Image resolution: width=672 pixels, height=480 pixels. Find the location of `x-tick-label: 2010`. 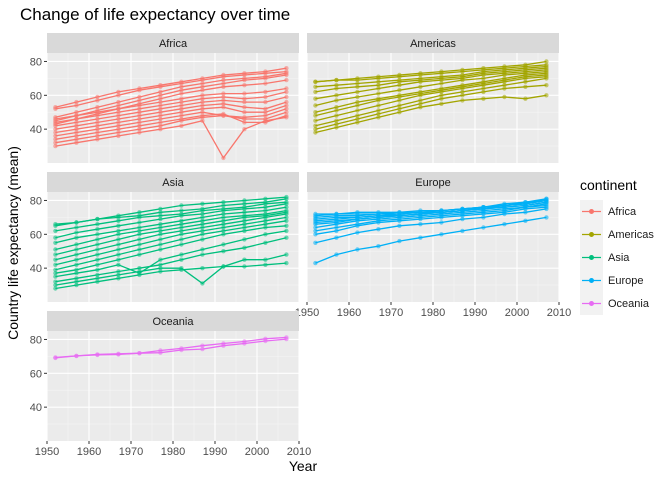

x-tick-label: 2010 is located at coordinates (559, 313).